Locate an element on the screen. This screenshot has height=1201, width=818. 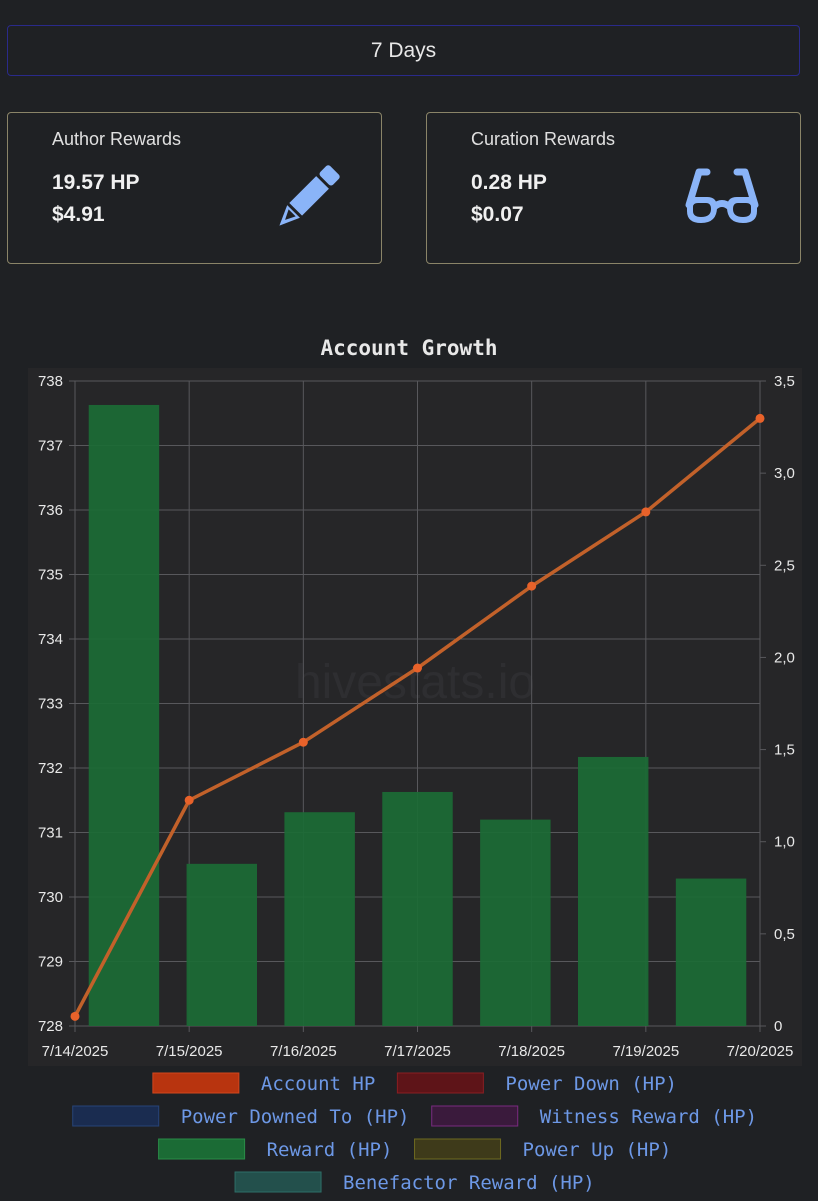
left-tick-label: 732 is located at coordinates (50, 768).